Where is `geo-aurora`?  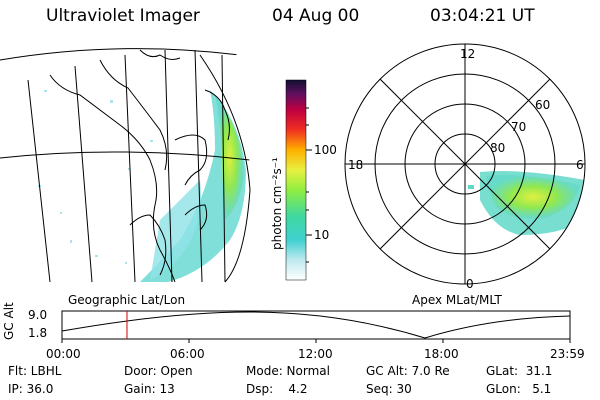
geo-aurora is located at coordinates (193, 186).